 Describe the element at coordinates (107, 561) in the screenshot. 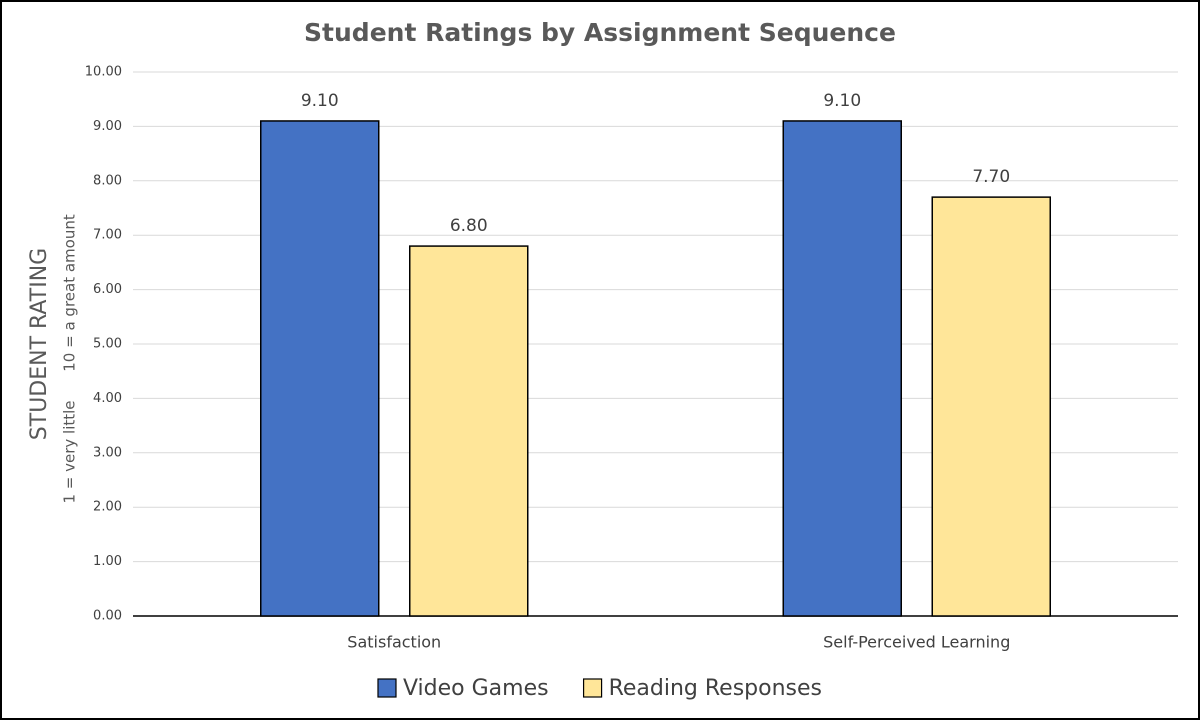

I see `y-tick-label: 1.00` at that location.